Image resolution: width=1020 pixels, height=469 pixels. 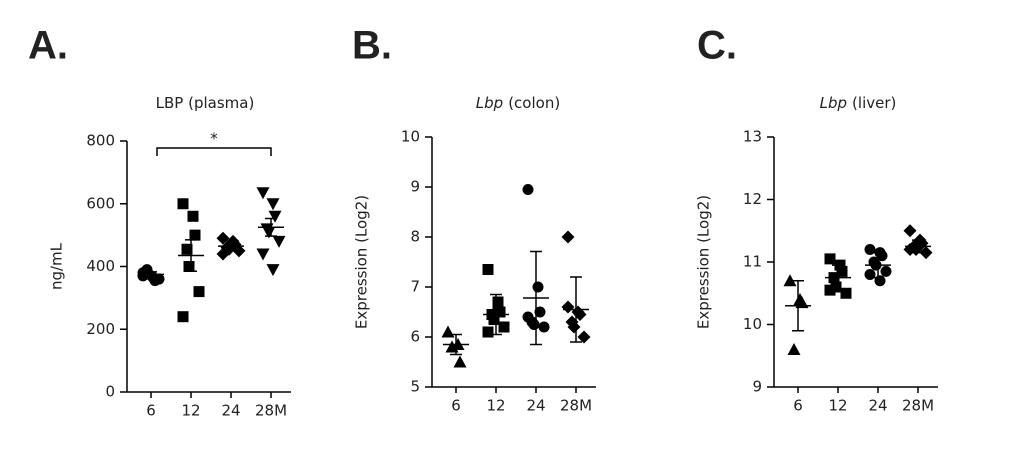 I want to click on panel-label: B., so click(x=372, y=46).